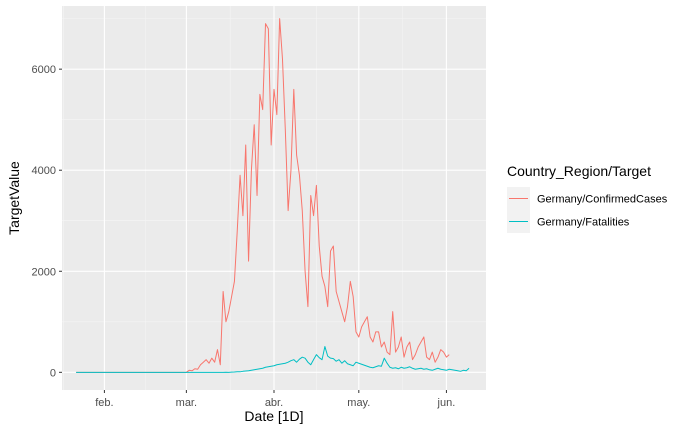 The height and width of the screenshot is (432, 700). I want to click on legend-items: Germany/ConfirmedCases Germany/Fatalities, so click(587, 210).